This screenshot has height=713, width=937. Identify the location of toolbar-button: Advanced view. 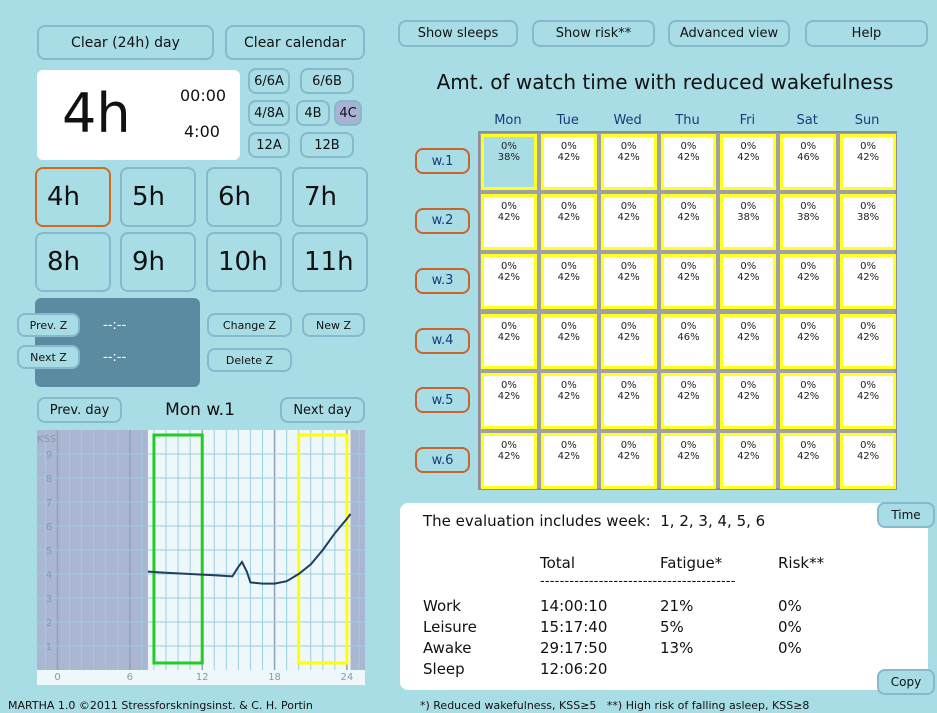
(729, 33).